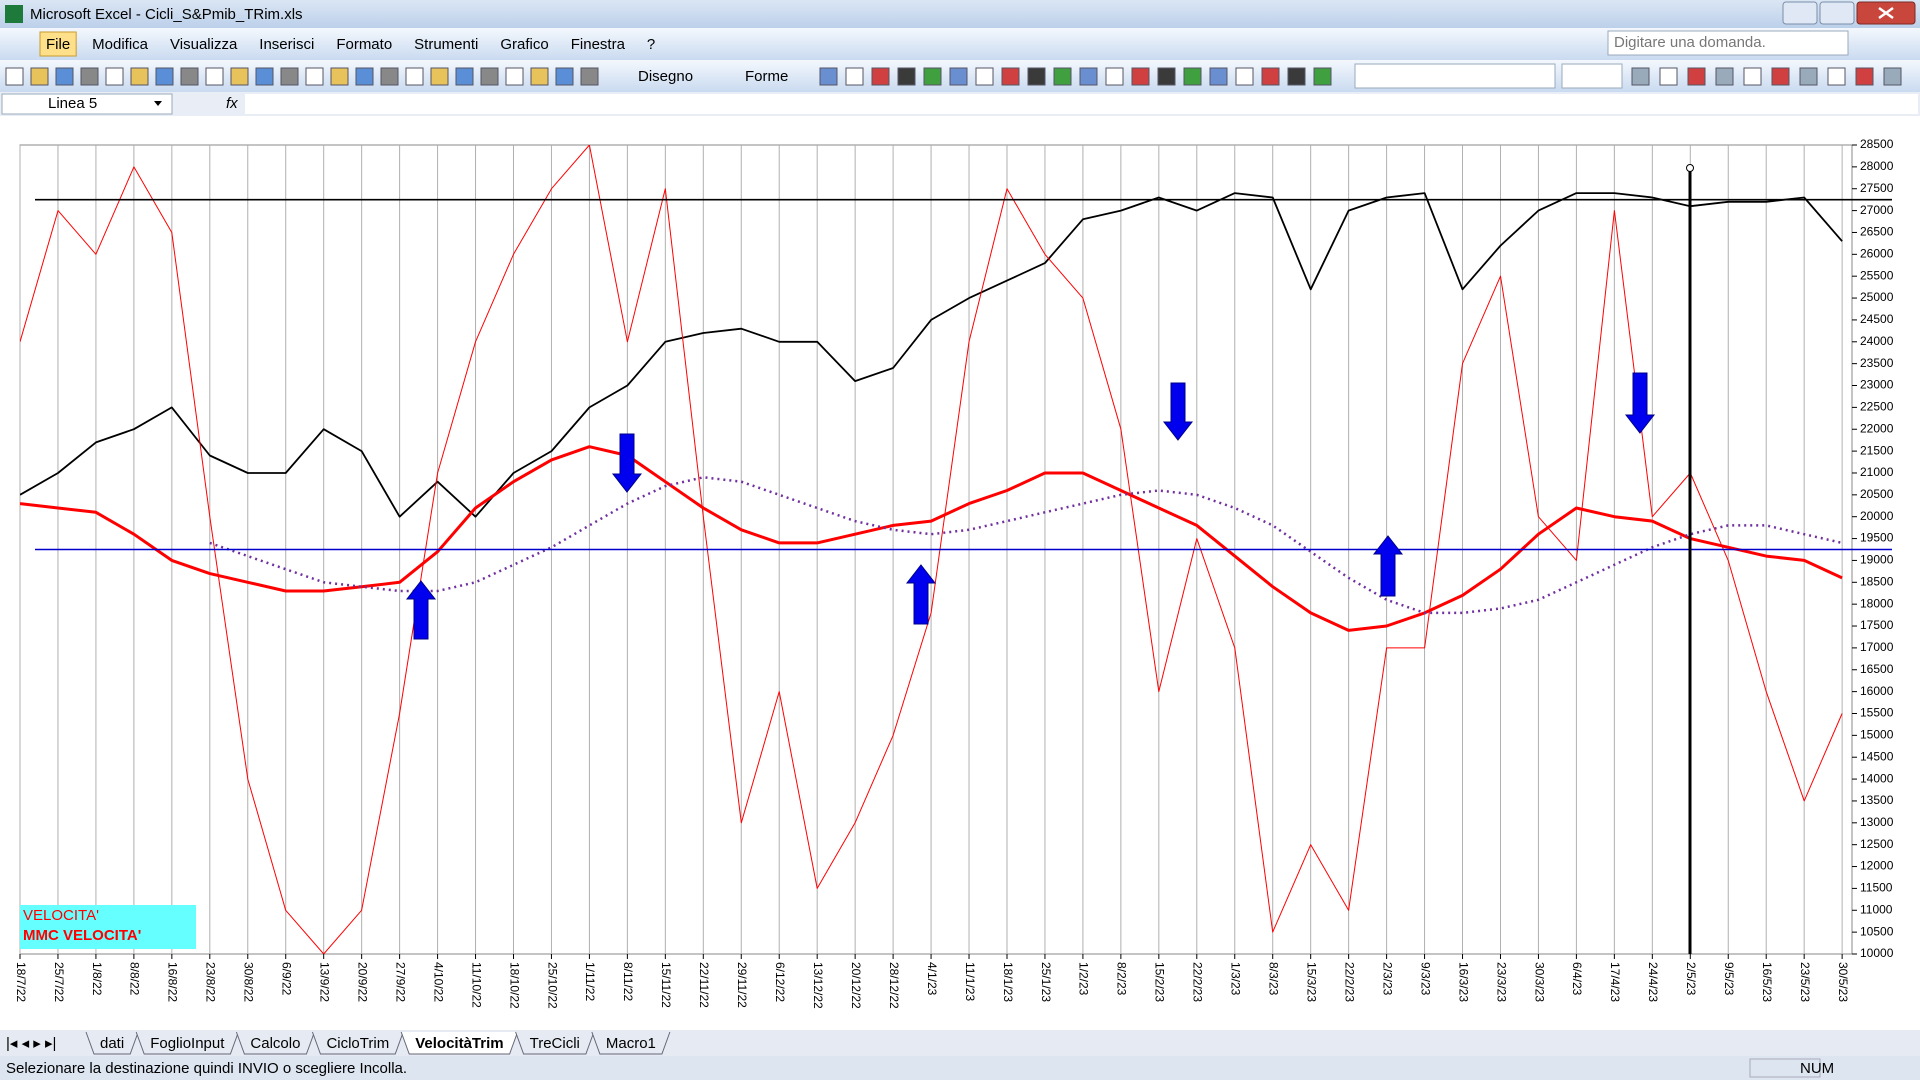  I want to click on sheet-tab: Calcolo, so click(275, 1043).